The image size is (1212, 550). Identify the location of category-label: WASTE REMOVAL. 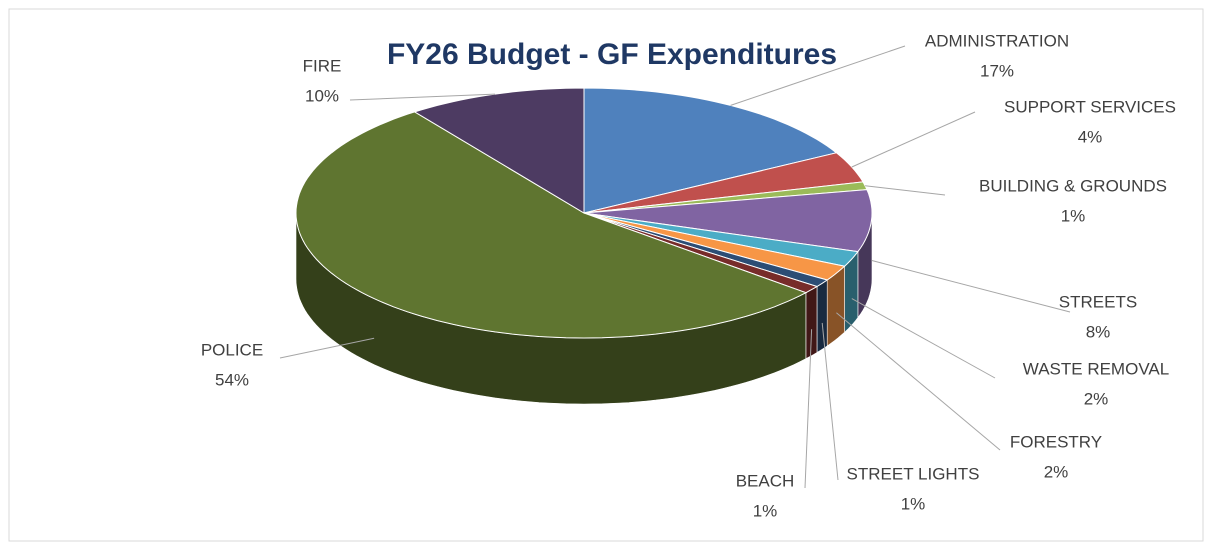
(1096, 368).